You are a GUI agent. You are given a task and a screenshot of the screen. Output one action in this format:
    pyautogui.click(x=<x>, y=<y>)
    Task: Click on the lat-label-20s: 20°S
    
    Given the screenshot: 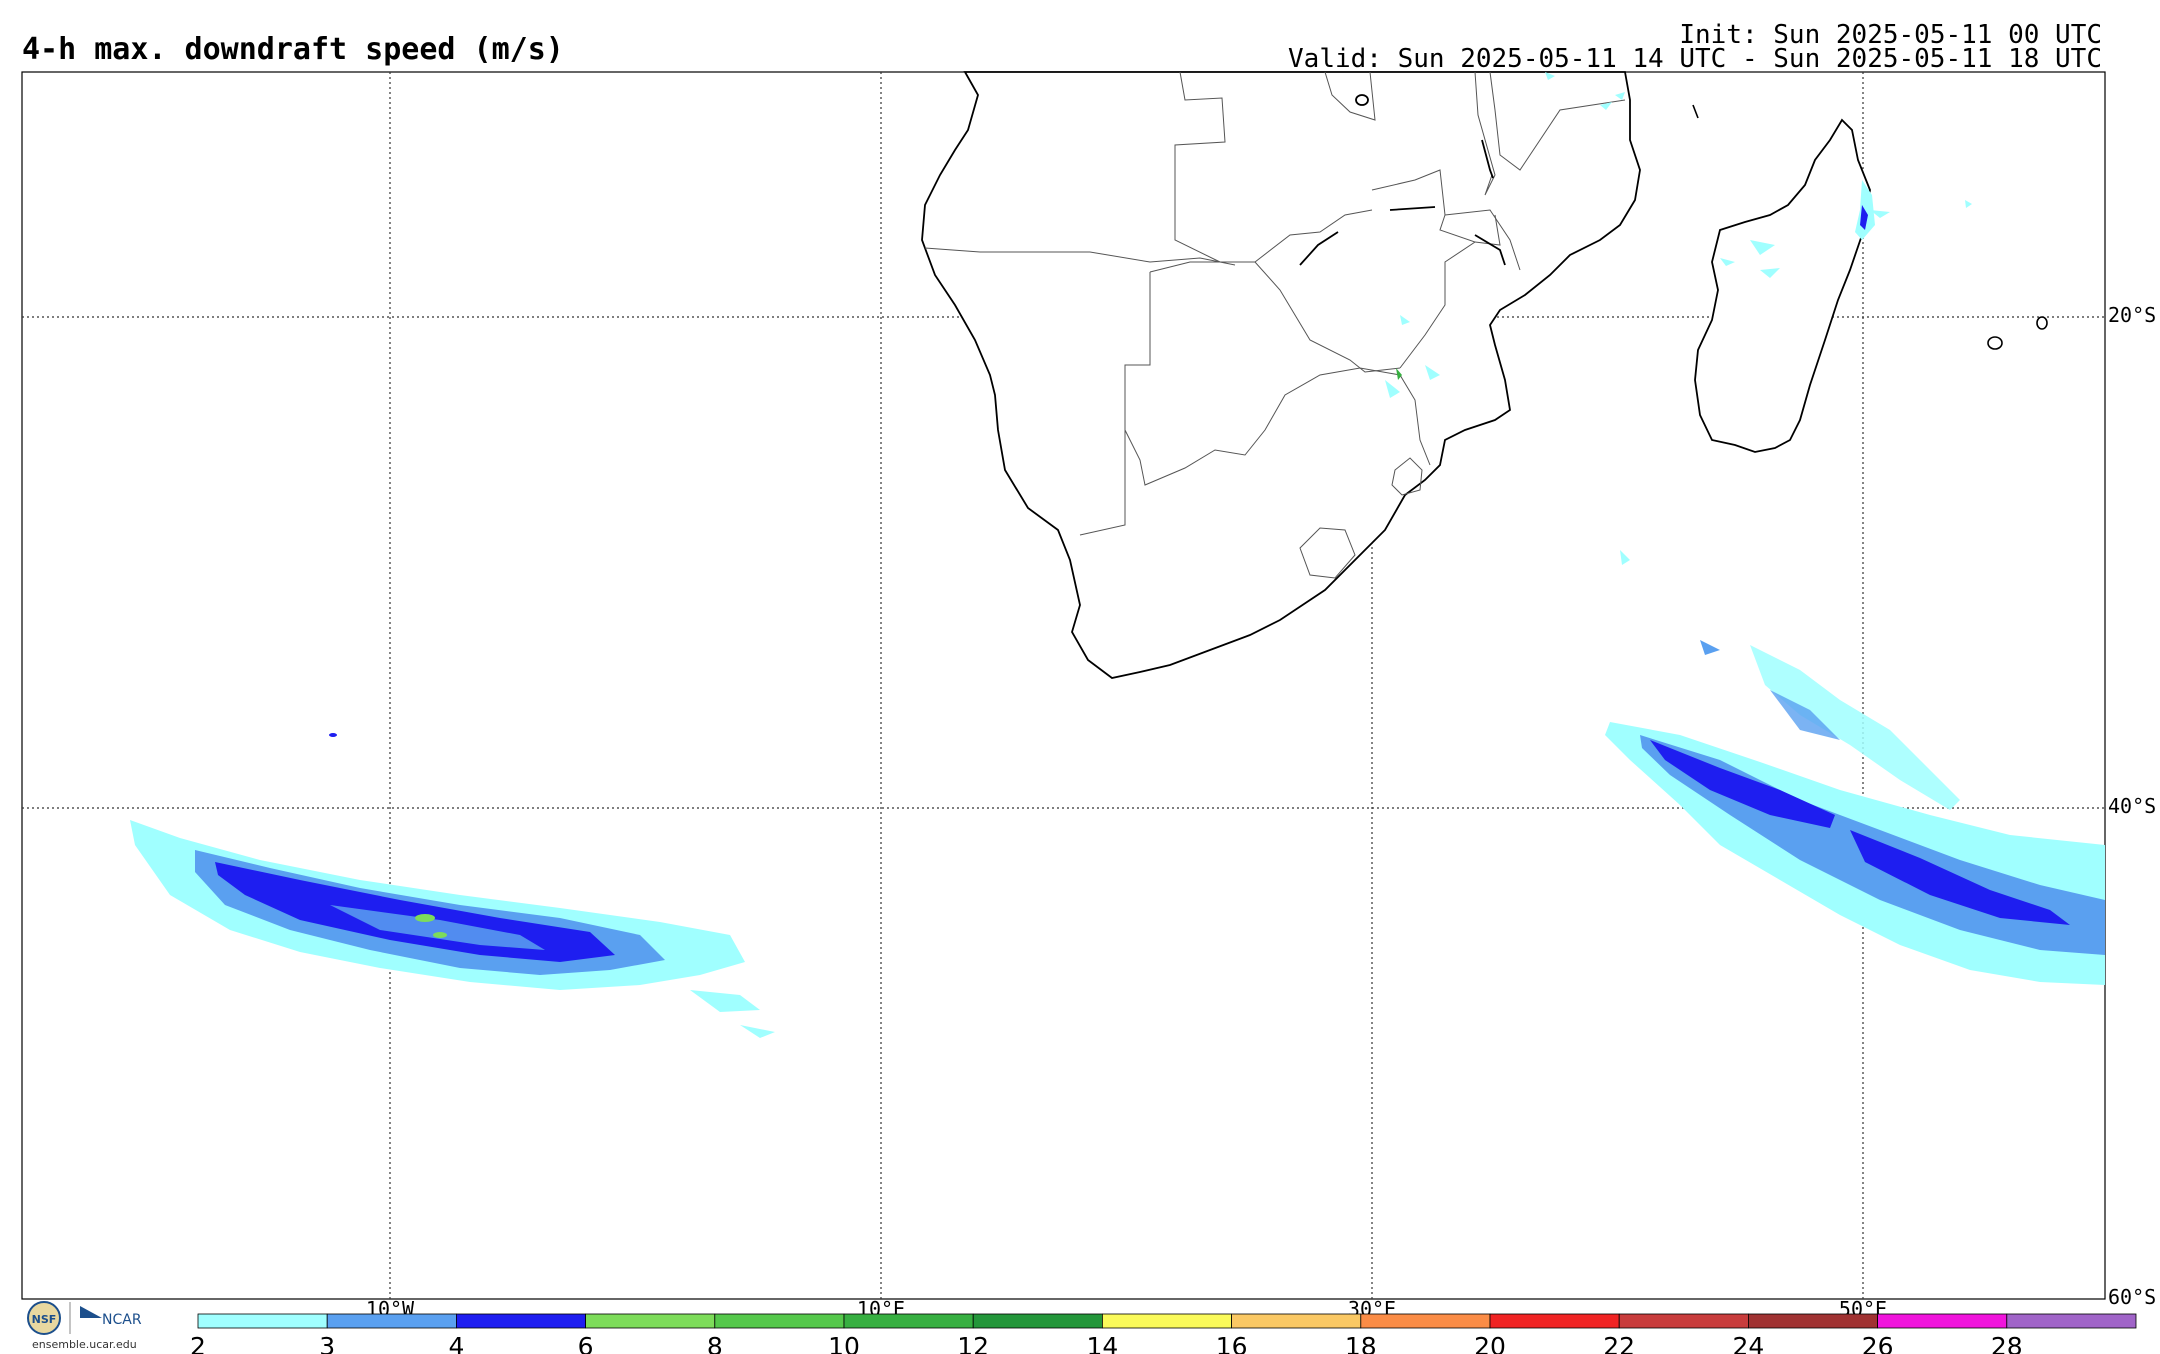 What is the action you would take?
    pyautogui.click(x=2132, y=315)
    